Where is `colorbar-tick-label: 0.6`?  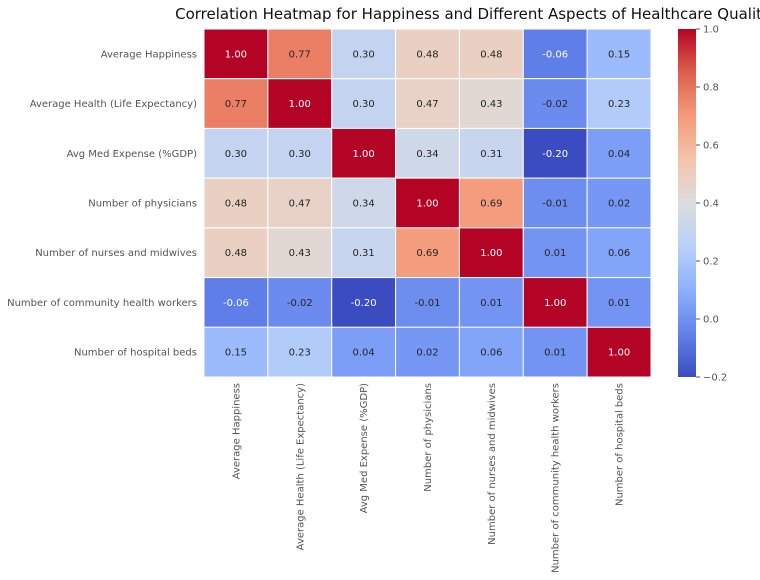
colorbar-tick-label: 0.6 is located at coordinates (711, 146).